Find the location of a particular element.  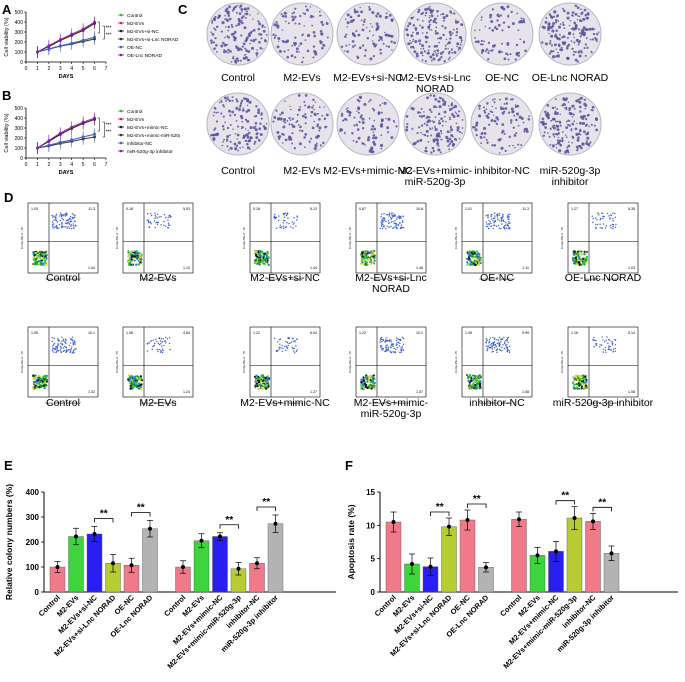

y-tick-label: 400 is located at coordinates (19, 119).